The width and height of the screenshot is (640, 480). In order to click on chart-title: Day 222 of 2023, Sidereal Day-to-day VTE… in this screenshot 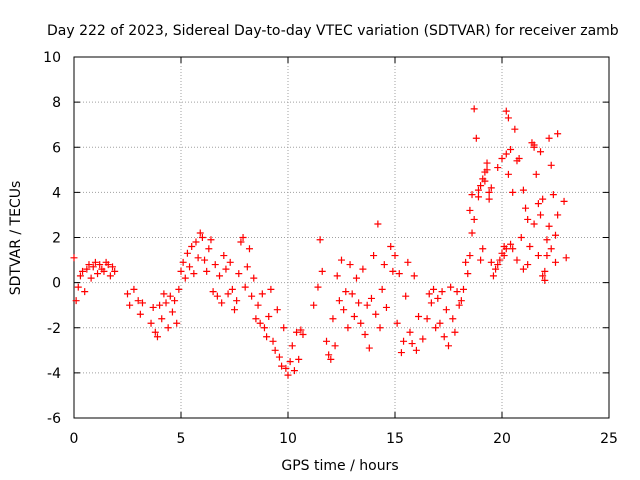, I will do `click(333, 31)`.